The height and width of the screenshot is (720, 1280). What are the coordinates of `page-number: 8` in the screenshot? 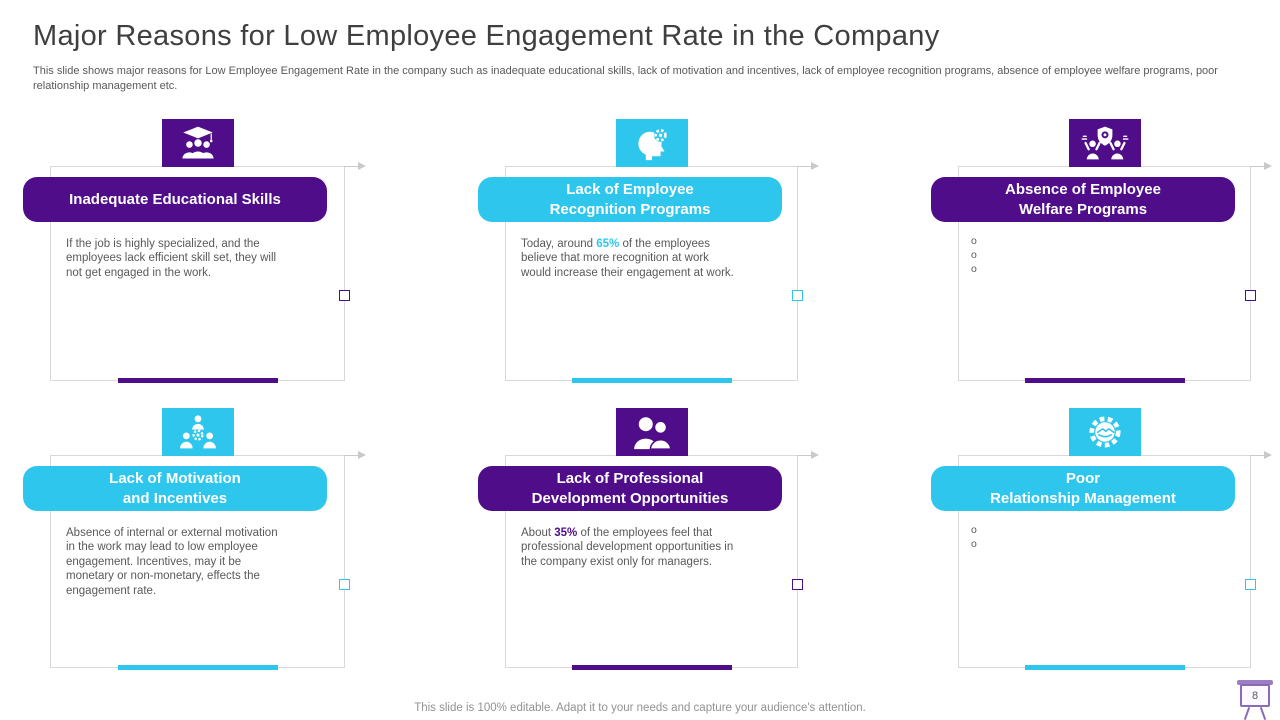 It's located at (1255, 695).